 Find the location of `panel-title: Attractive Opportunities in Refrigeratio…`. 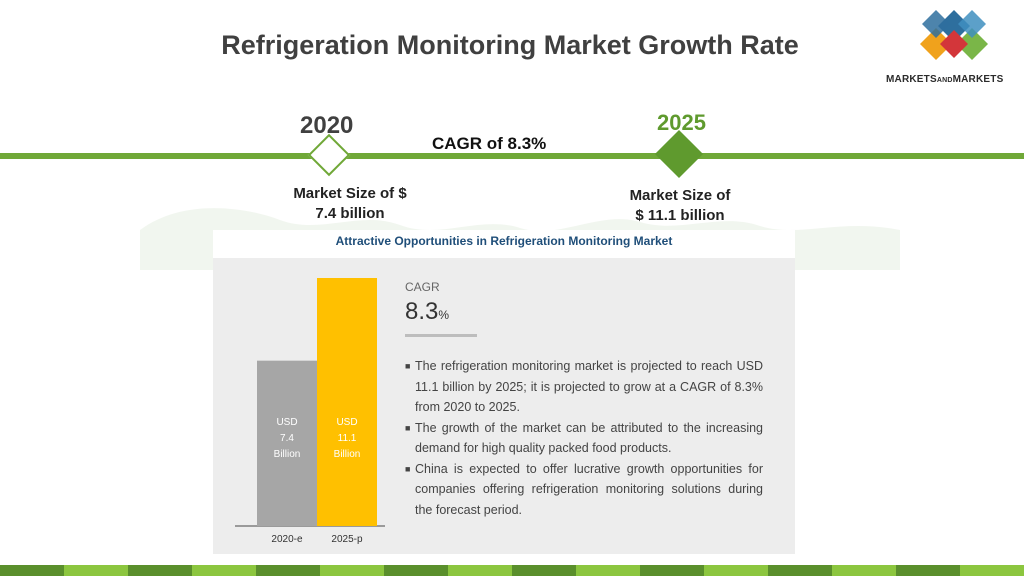

panel-title: Attractive Opportunities in Refrigeratio… is located at coordinates (504, 241).